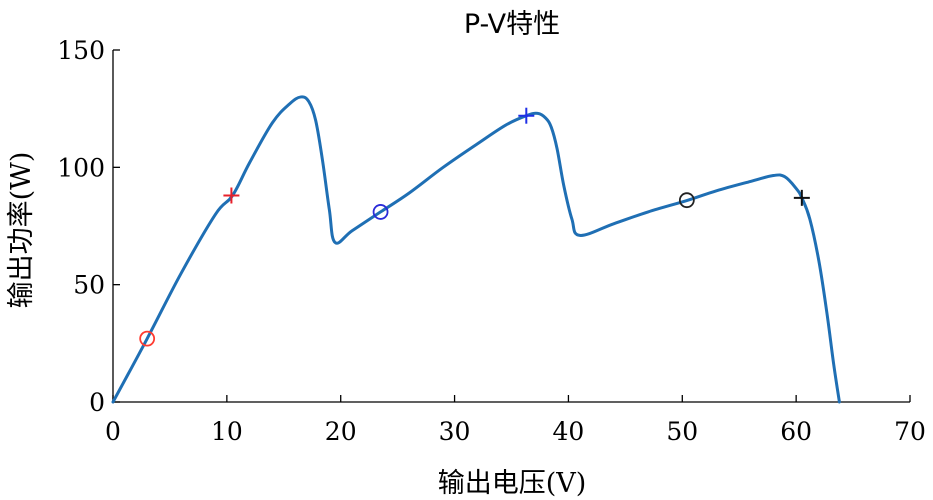 The width and height of the screenshot is (933, 500). I want to click on x-tick-label: 10, so click(227, 431).